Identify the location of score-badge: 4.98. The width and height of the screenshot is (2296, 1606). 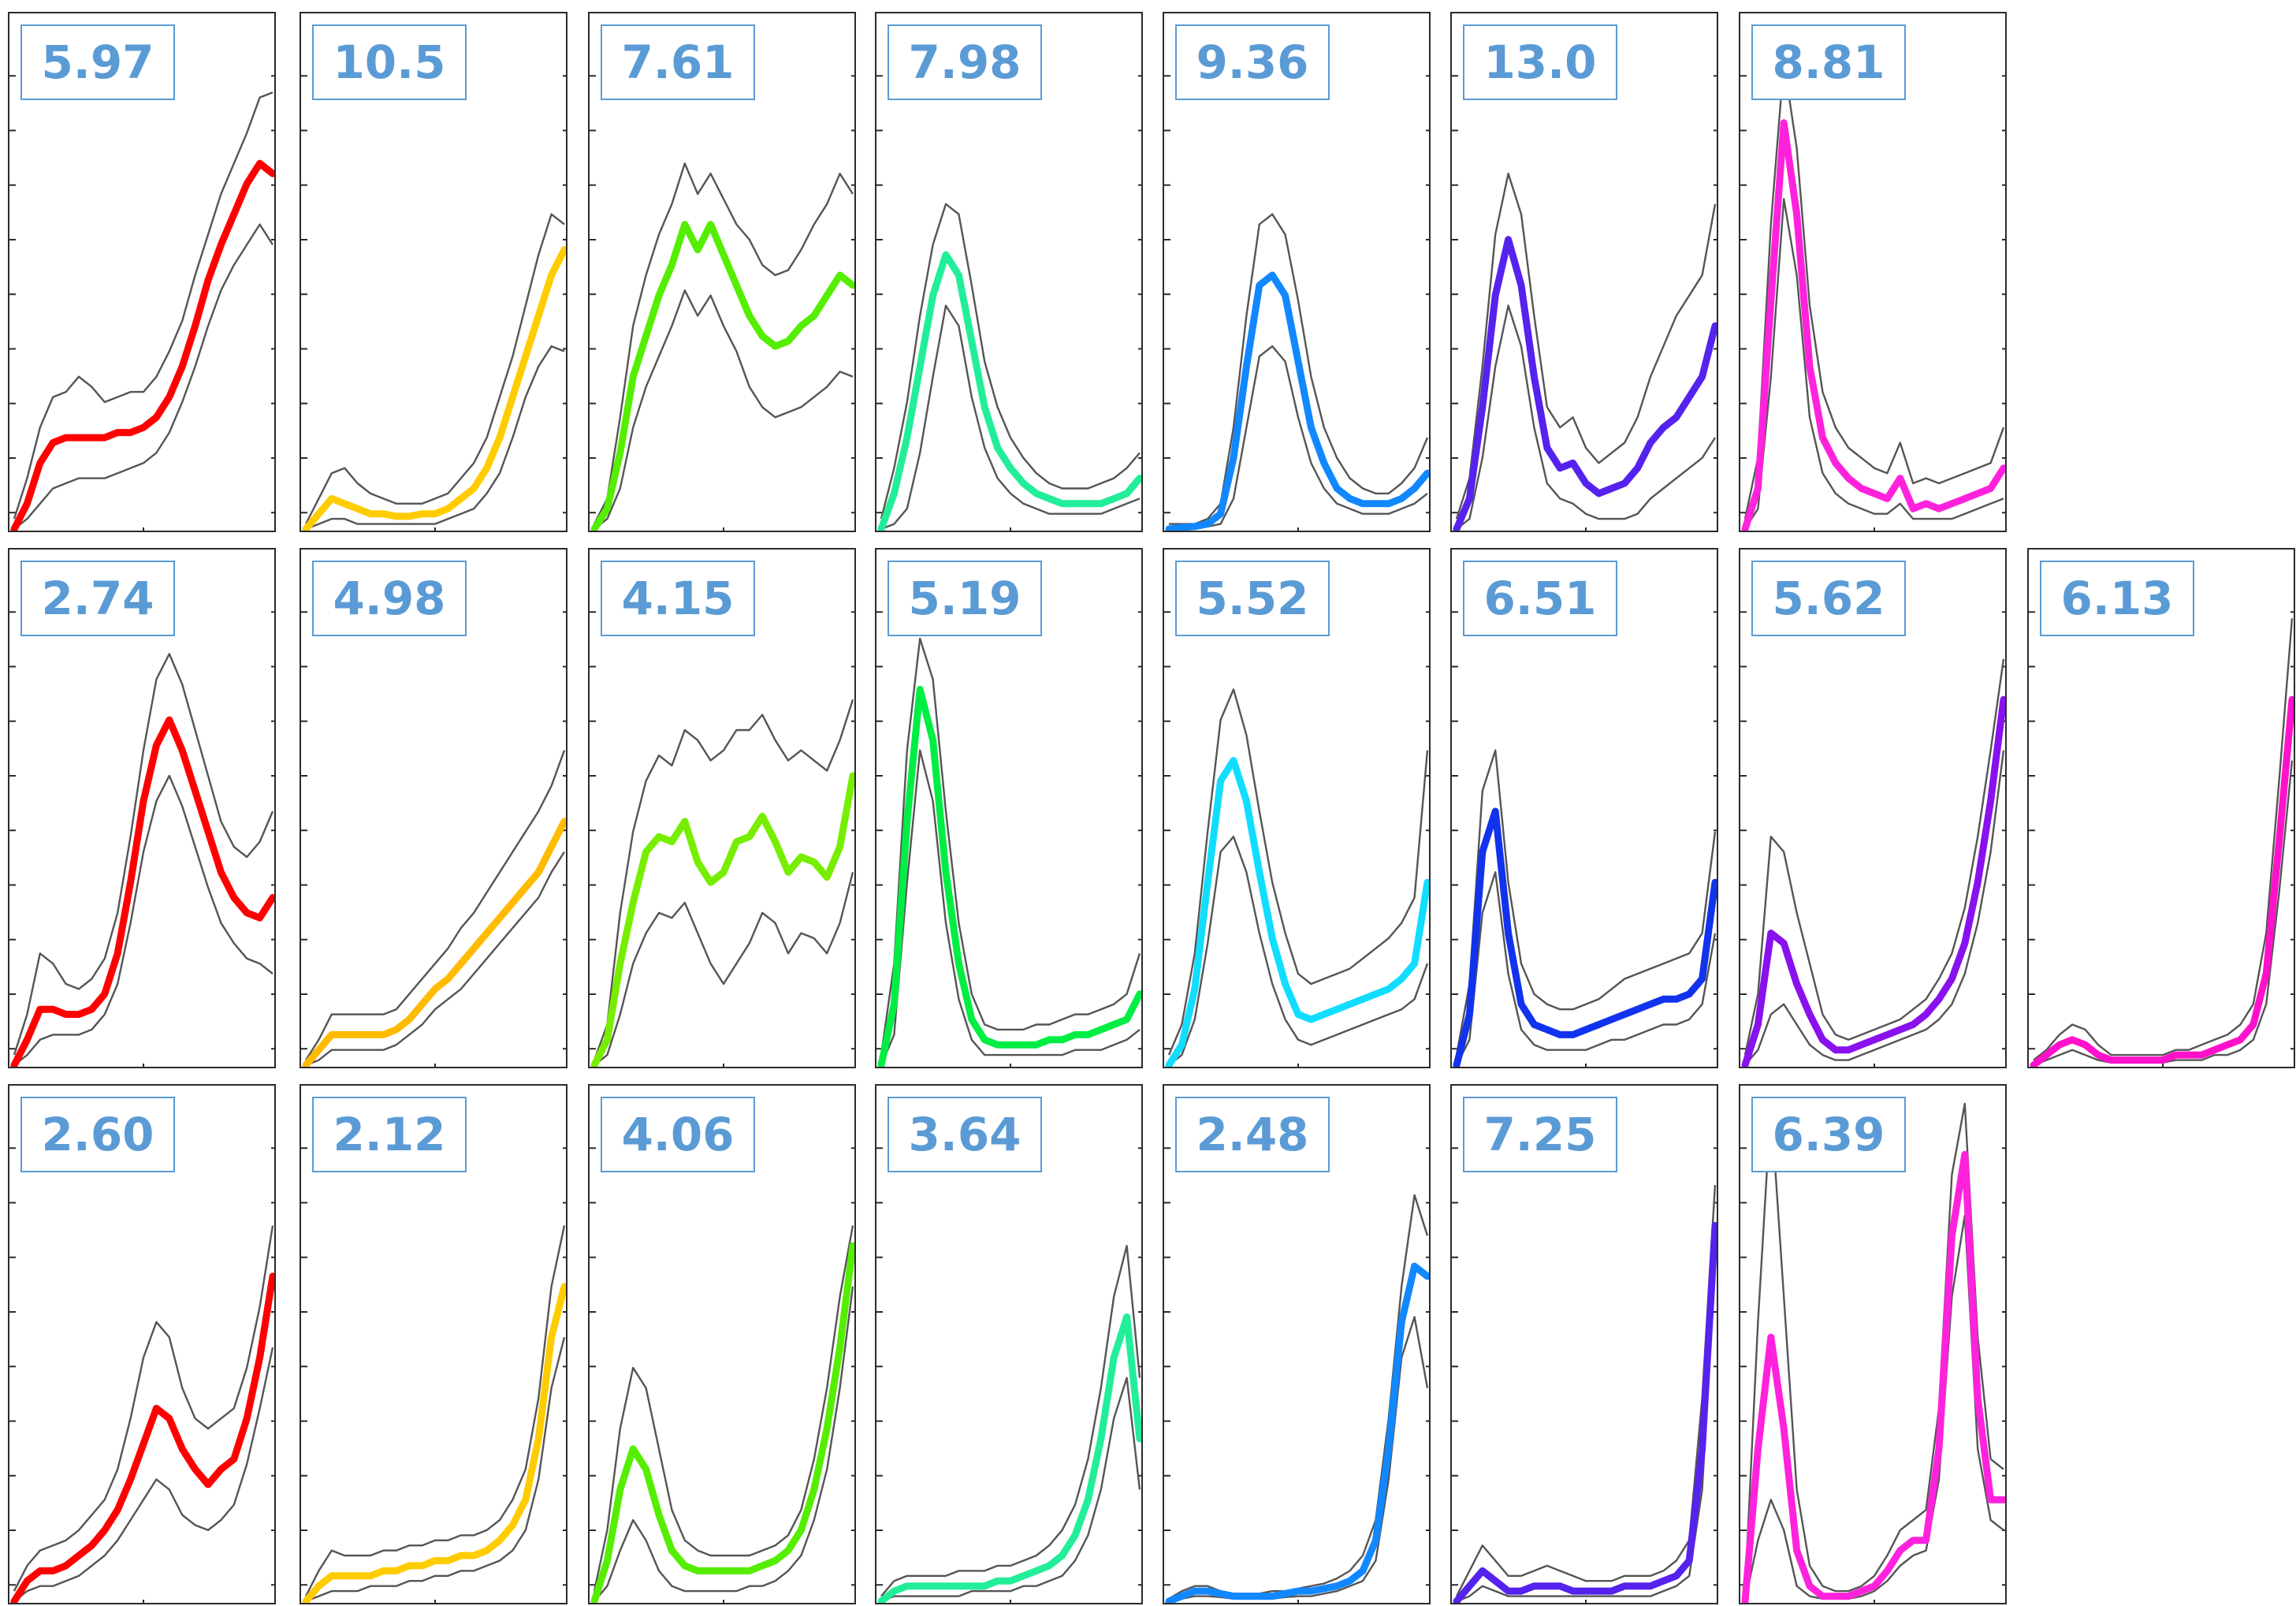
(389, 598).